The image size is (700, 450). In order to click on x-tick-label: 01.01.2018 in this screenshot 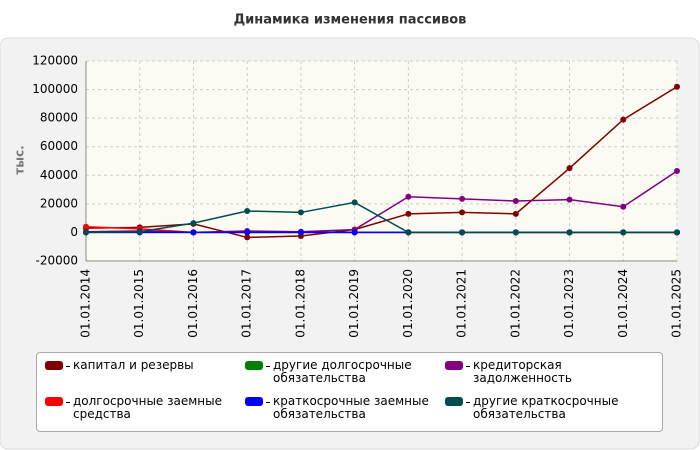, I will do `click(300, 303)`.